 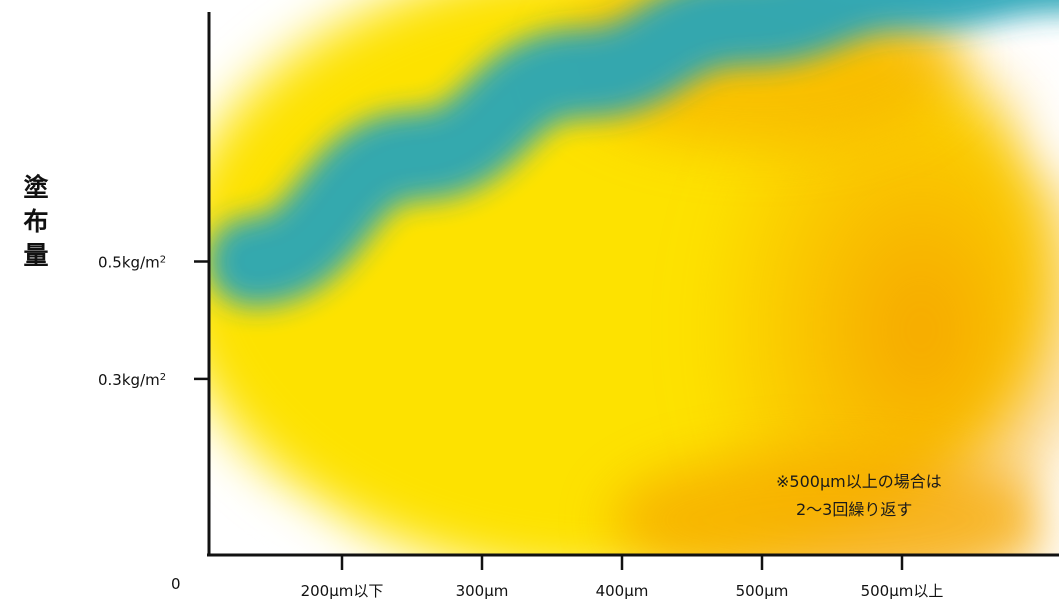 I want to click on orange-bottom-blob, so click(x=830, y=503).